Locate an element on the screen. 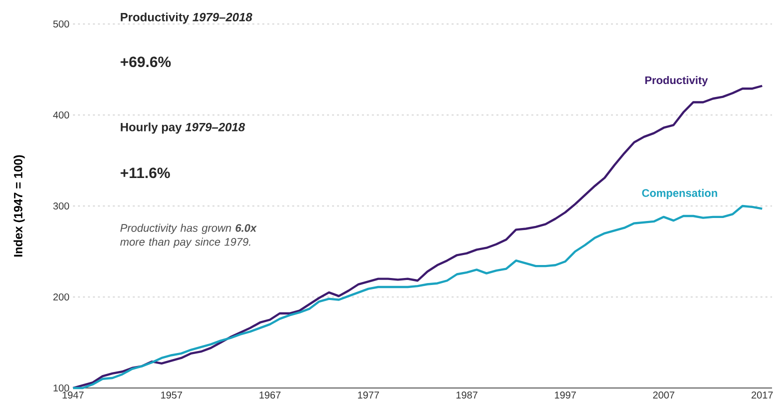 Image resolution: width=780 pixels, height=412 pixels. x-tick-label: 1987 is located at coordinates (467, 395).